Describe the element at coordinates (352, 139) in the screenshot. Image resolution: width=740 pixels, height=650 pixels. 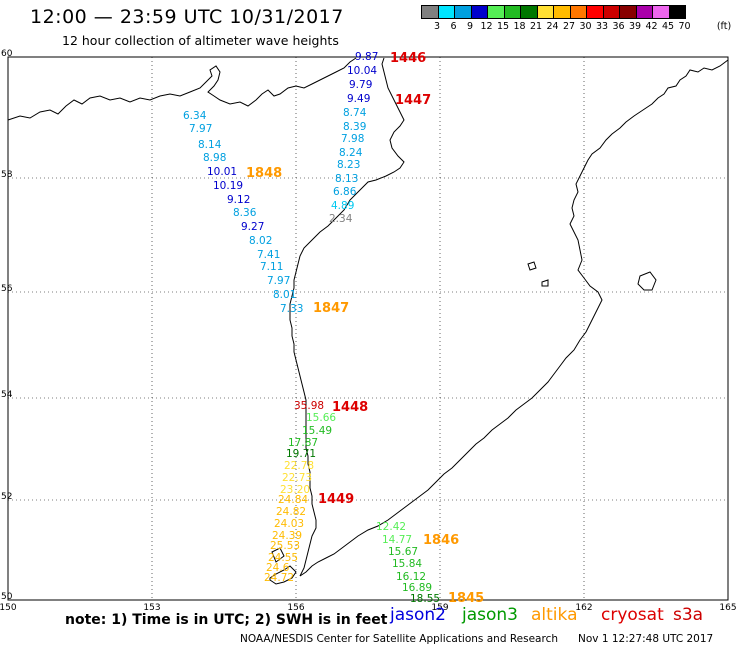
I see `wave-height-label: 7.98` at that location.